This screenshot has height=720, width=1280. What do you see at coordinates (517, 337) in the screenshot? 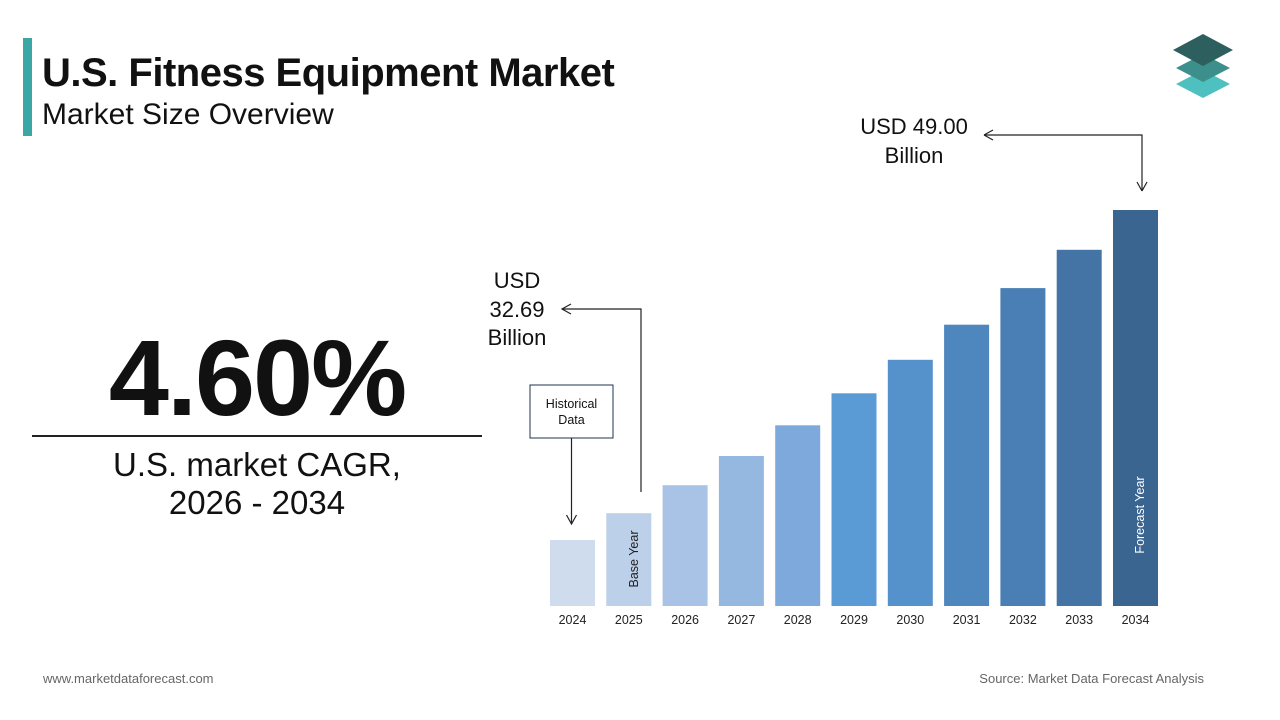
I see `start-value-line3: Billion` at bounding box center [517, 337].